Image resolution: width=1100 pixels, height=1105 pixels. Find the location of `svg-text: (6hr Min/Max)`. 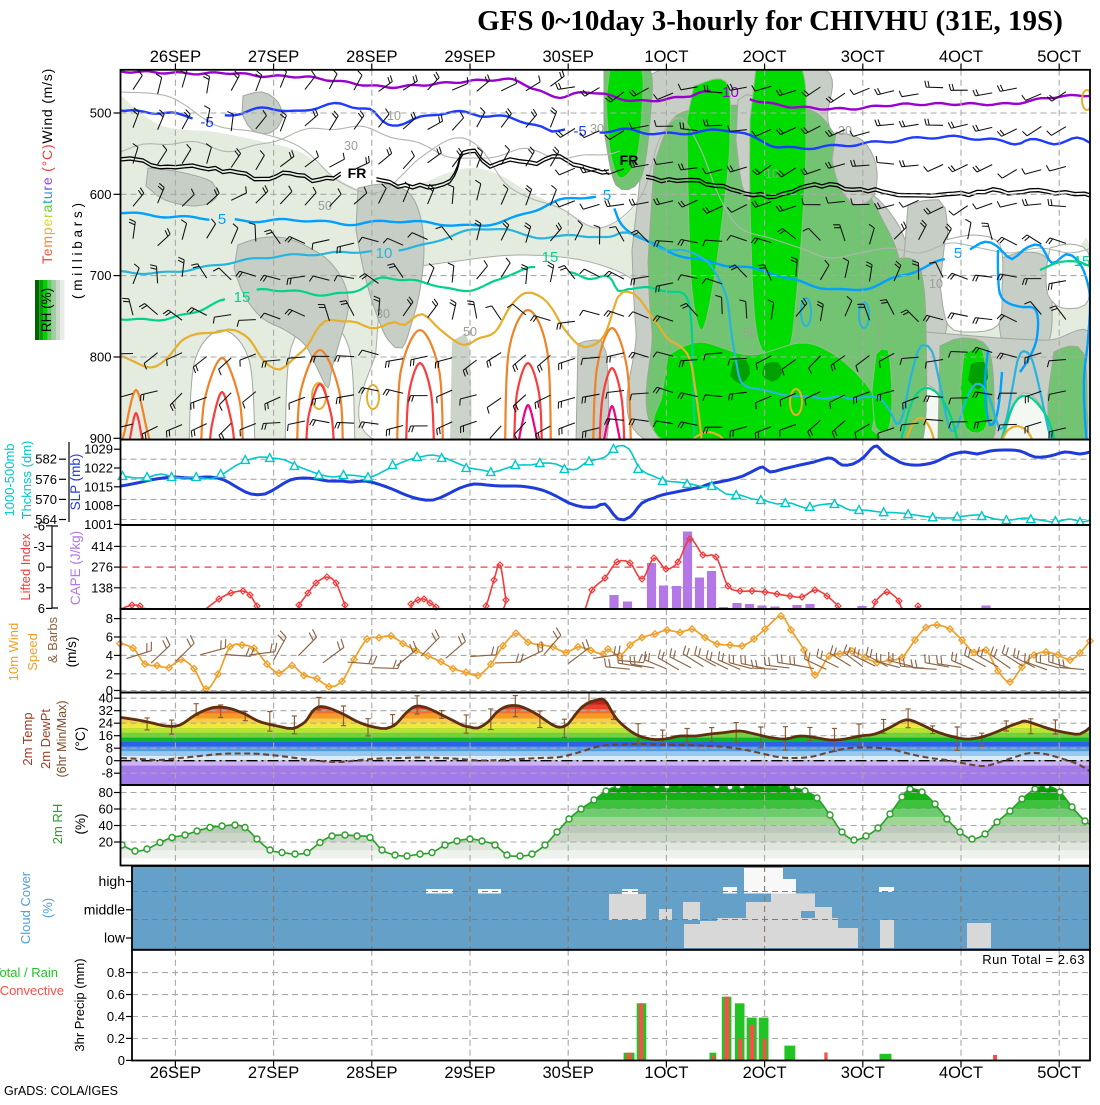

svg-text: (6hr Min/Max) is located at coordinates (62, 738).